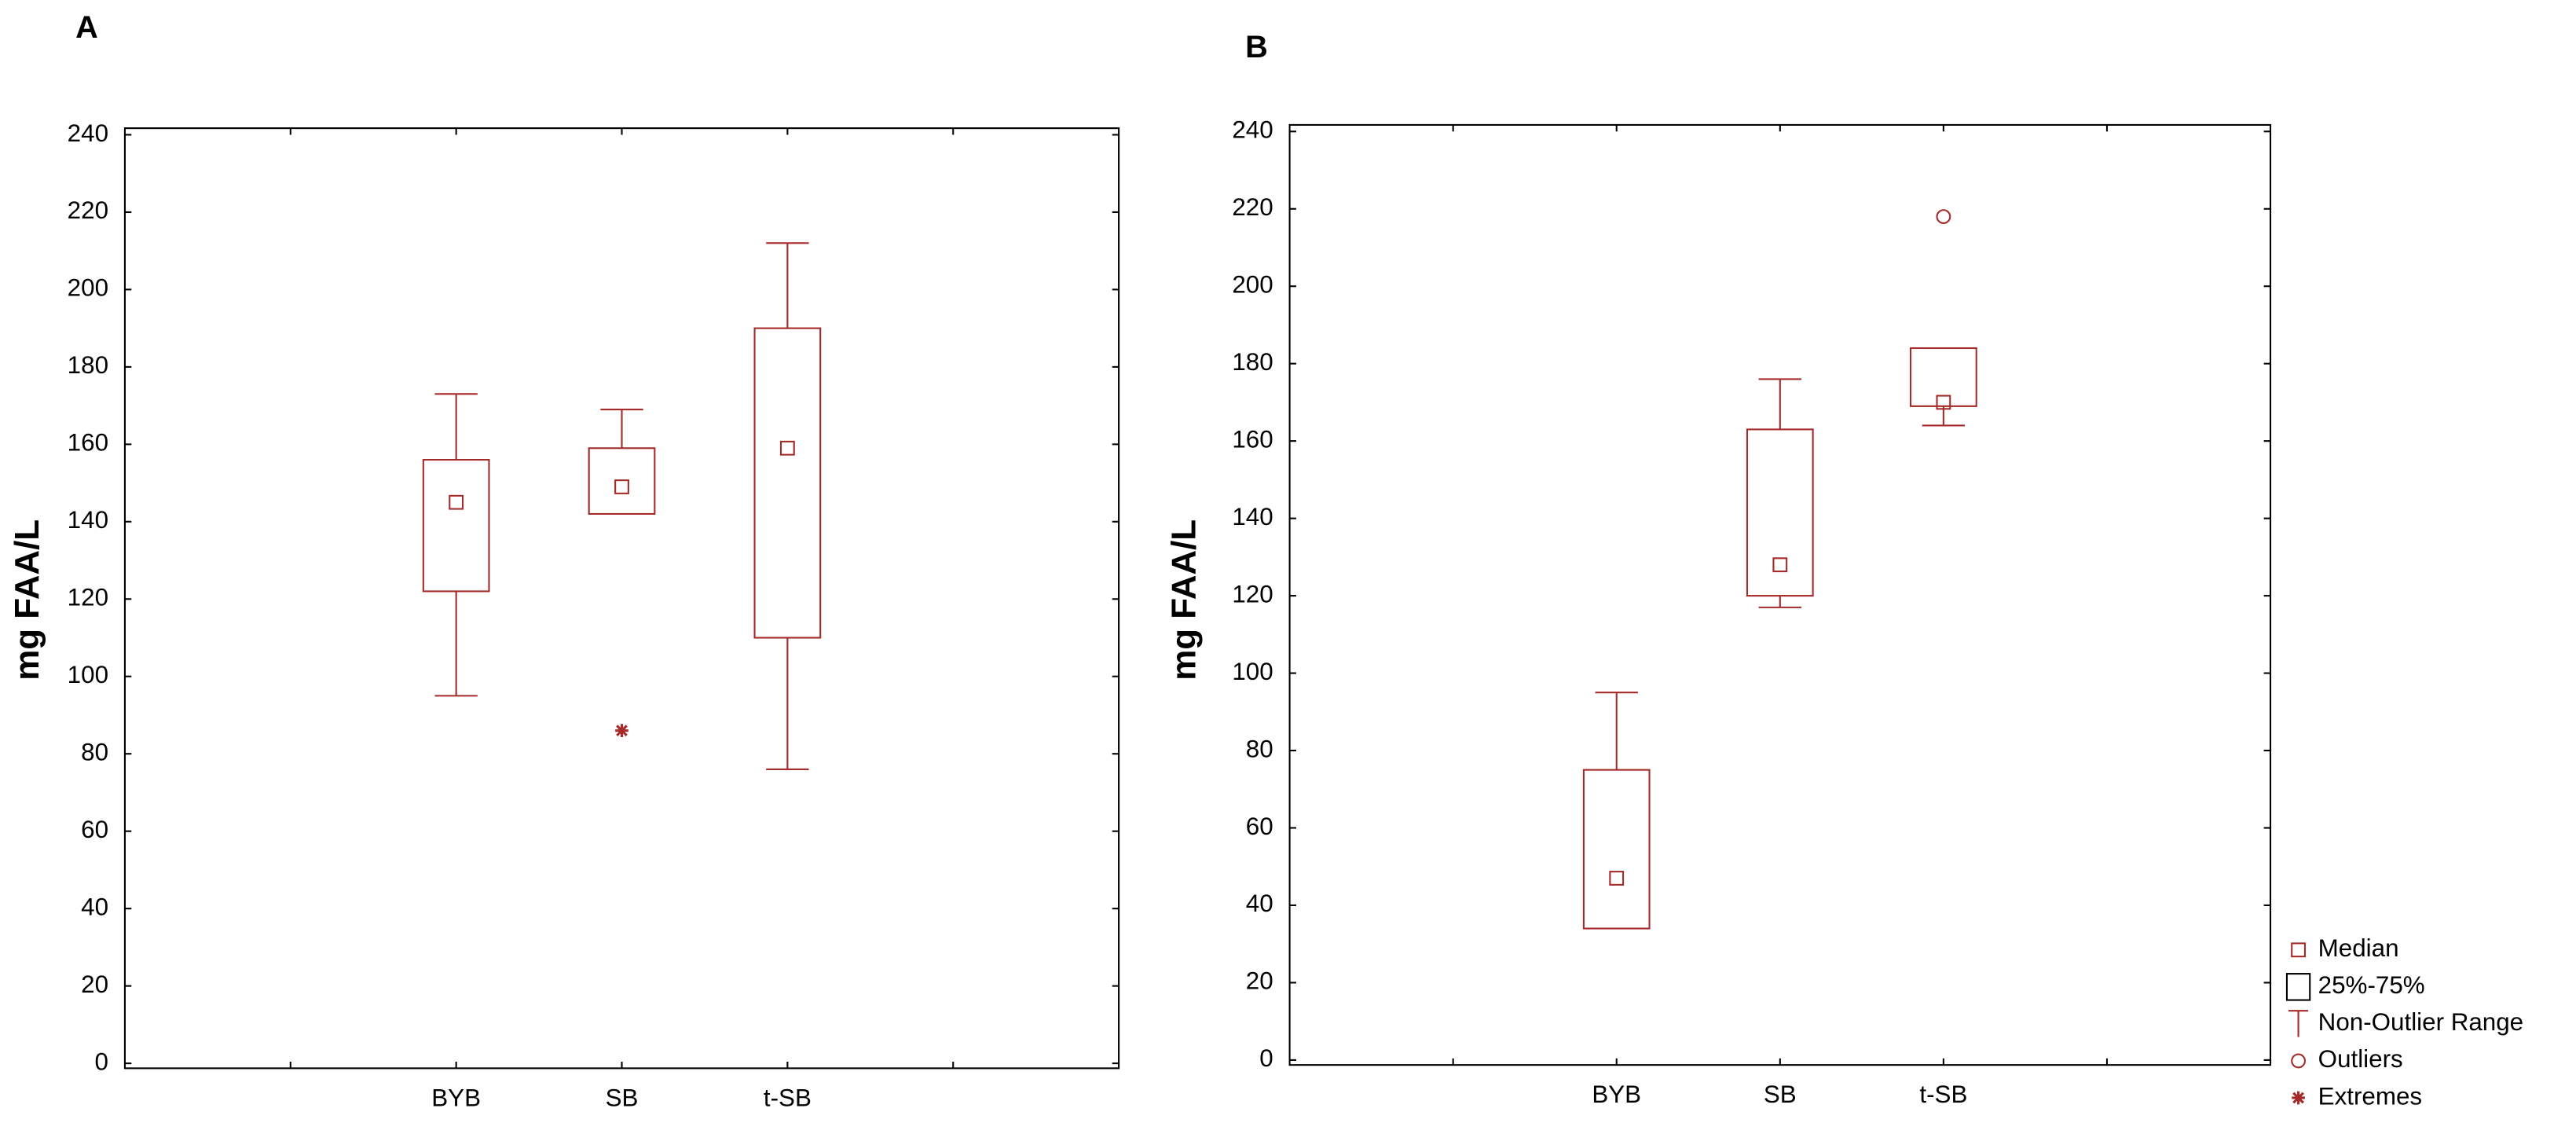  I want to click on outlier, so click(1943, 217).